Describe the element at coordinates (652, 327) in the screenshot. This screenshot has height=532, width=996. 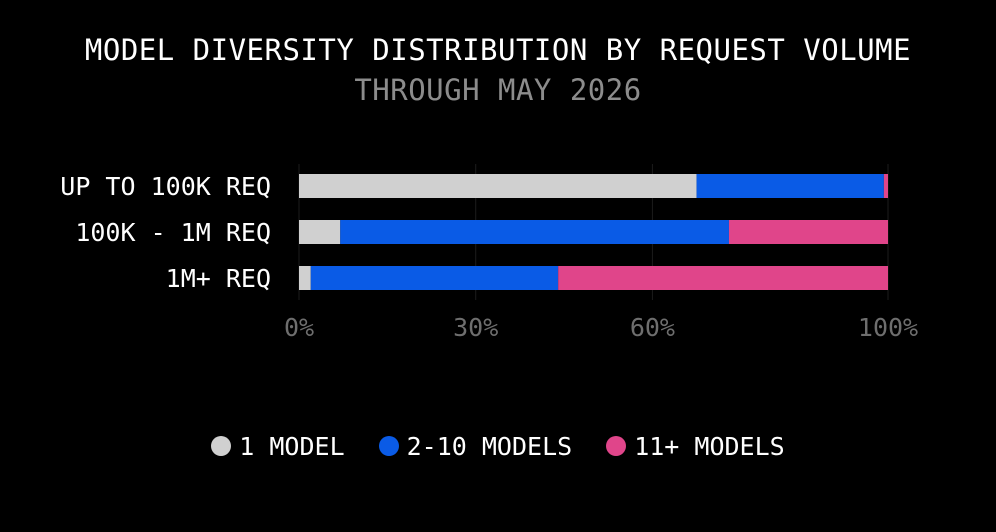
I see `x-tick-label-2: 60%` at that location.